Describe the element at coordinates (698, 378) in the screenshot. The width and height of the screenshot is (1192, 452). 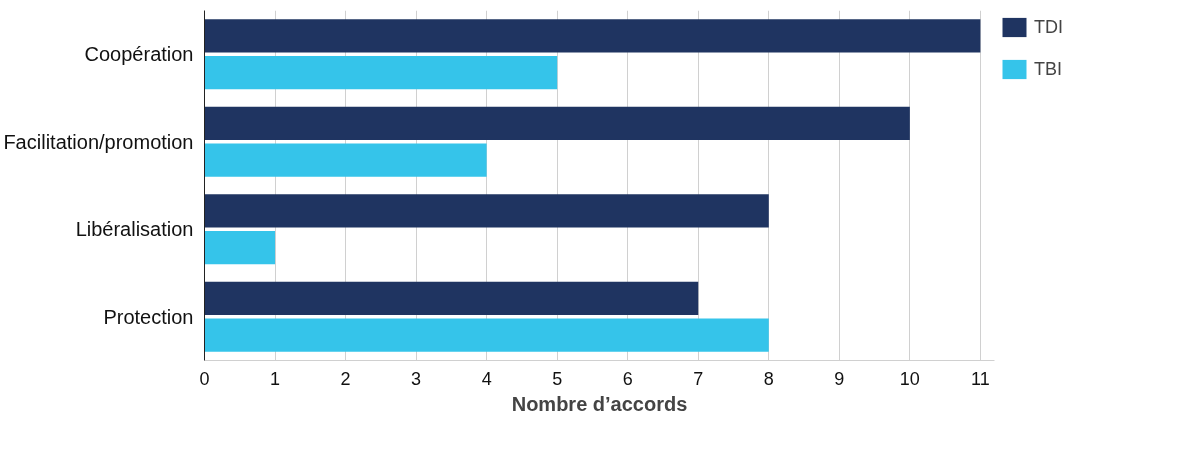
I see `x-tick-label: 7` at that location.